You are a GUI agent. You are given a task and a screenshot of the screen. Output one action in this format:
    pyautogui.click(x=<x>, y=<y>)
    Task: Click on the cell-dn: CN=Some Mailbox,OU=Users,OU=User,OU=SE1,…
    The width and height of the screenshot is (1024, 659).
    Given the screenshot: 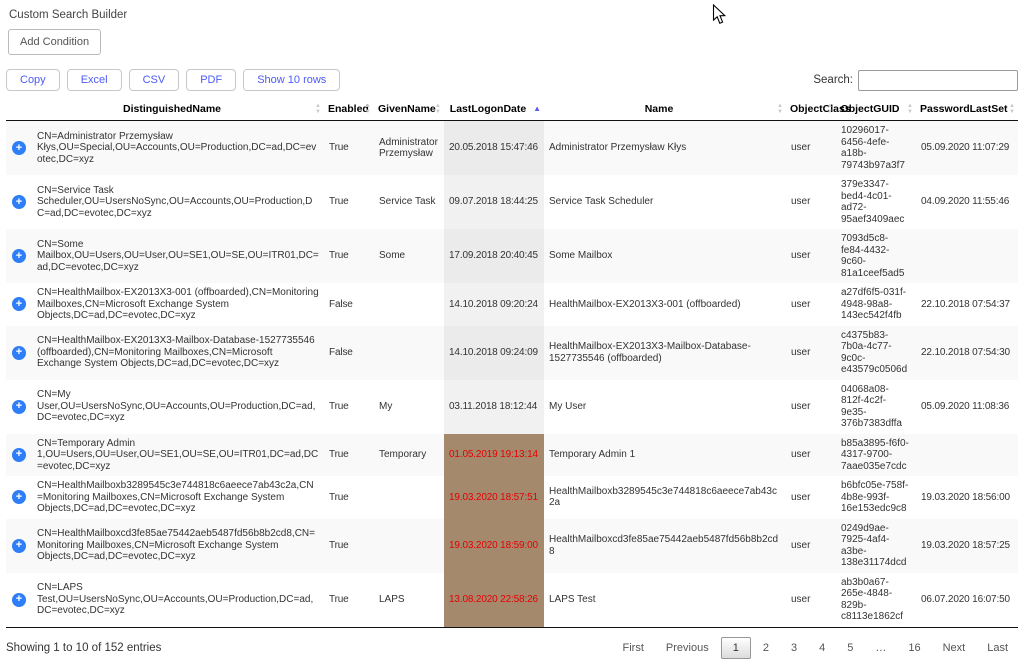 What is the action you would take?
    pyautogui.click(x=178, y=255)
    